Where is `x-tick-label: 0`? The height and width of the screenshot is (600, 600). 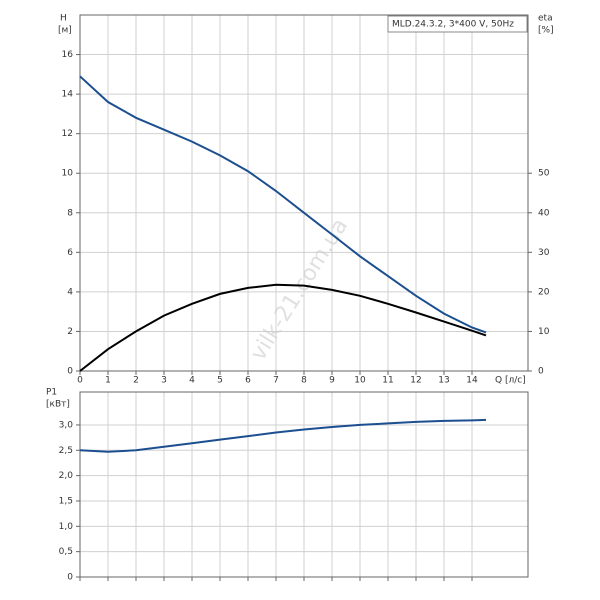 x-tick-label: 0 is located at coordinates (80, 381).